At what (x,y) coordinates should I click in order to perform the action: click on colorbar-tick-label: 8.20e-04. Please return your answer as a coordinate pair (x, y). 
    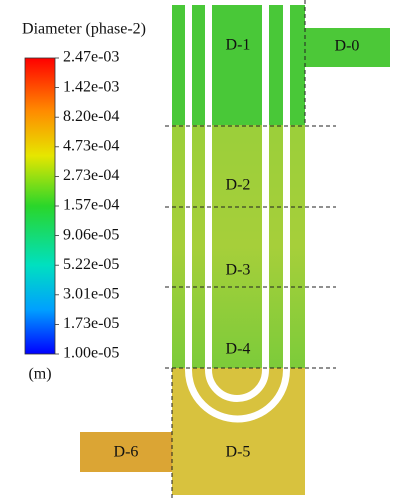
    Looking at the image, I should click on (91, 116).